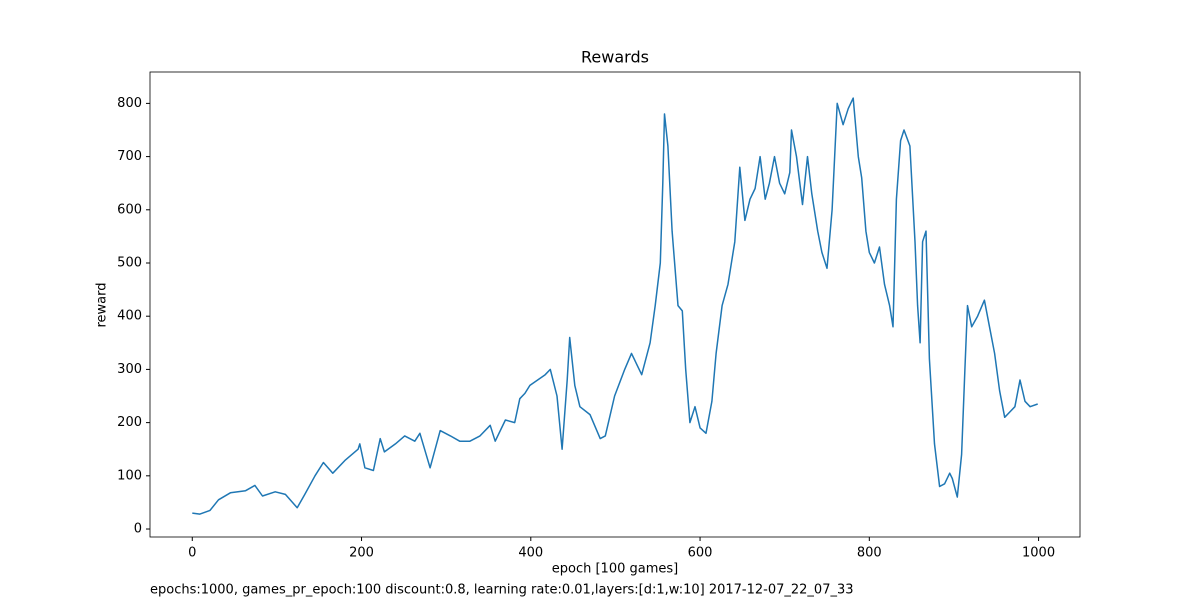 This screenshot has height=600, width=1200. What do you see at coordinates (869, 553) in the screenshot?
I see `x-tick-label: 800` at bounding box center [869, 553].